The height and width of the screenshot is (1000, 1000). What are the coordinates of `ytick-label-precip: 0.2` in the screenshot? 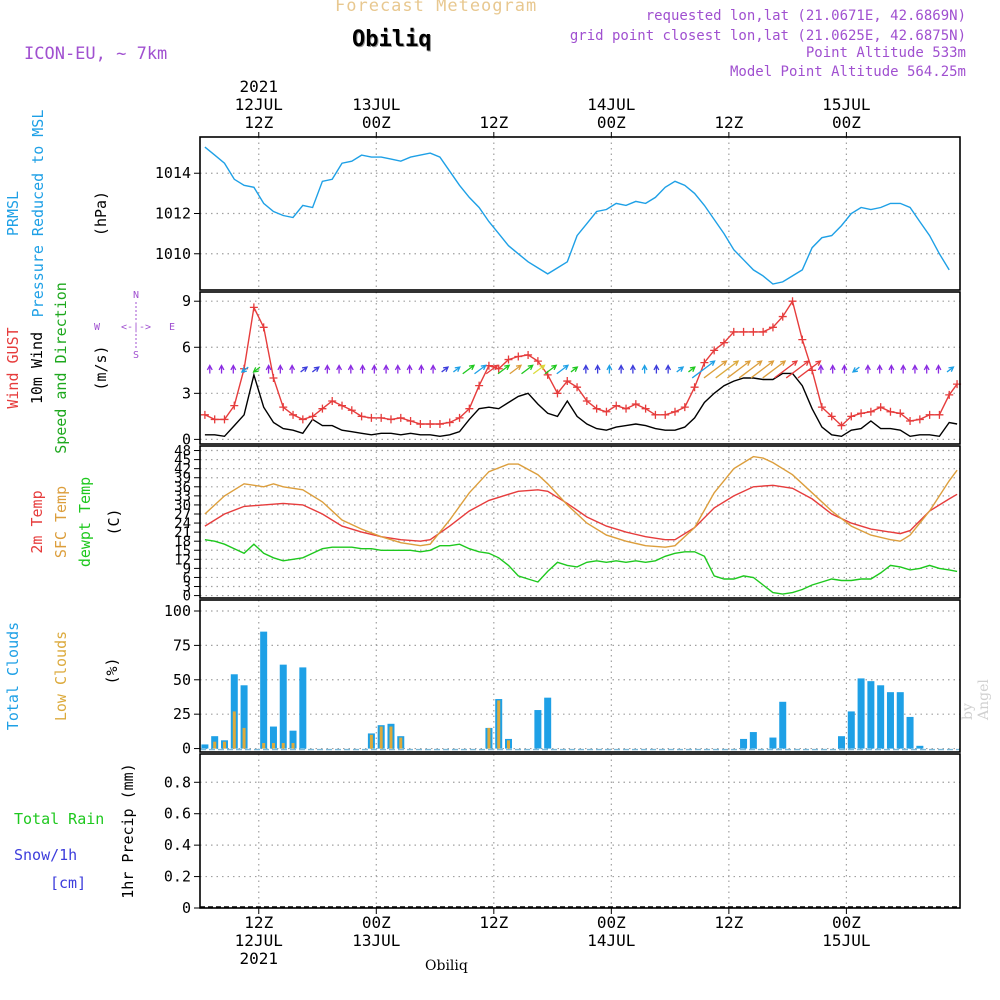 It's located at (177, 877).